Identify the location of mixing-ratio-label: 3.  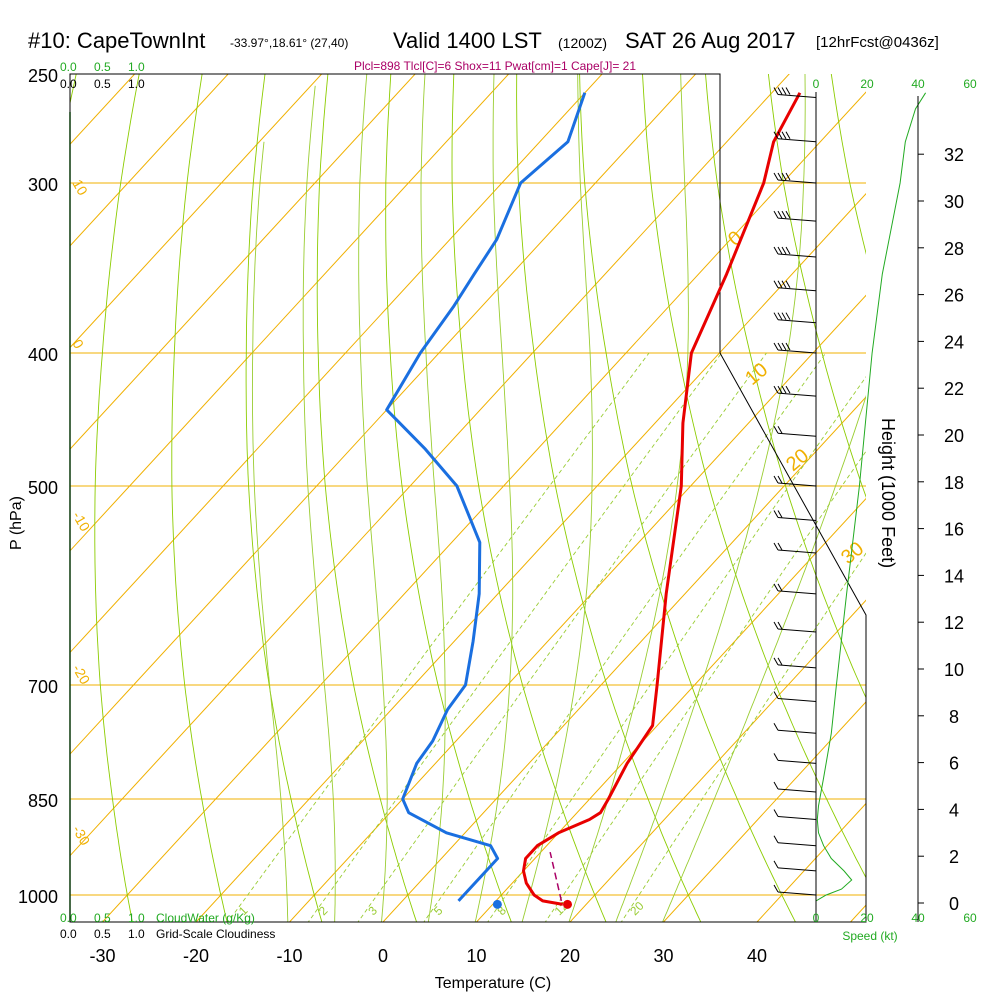
(372, 910).